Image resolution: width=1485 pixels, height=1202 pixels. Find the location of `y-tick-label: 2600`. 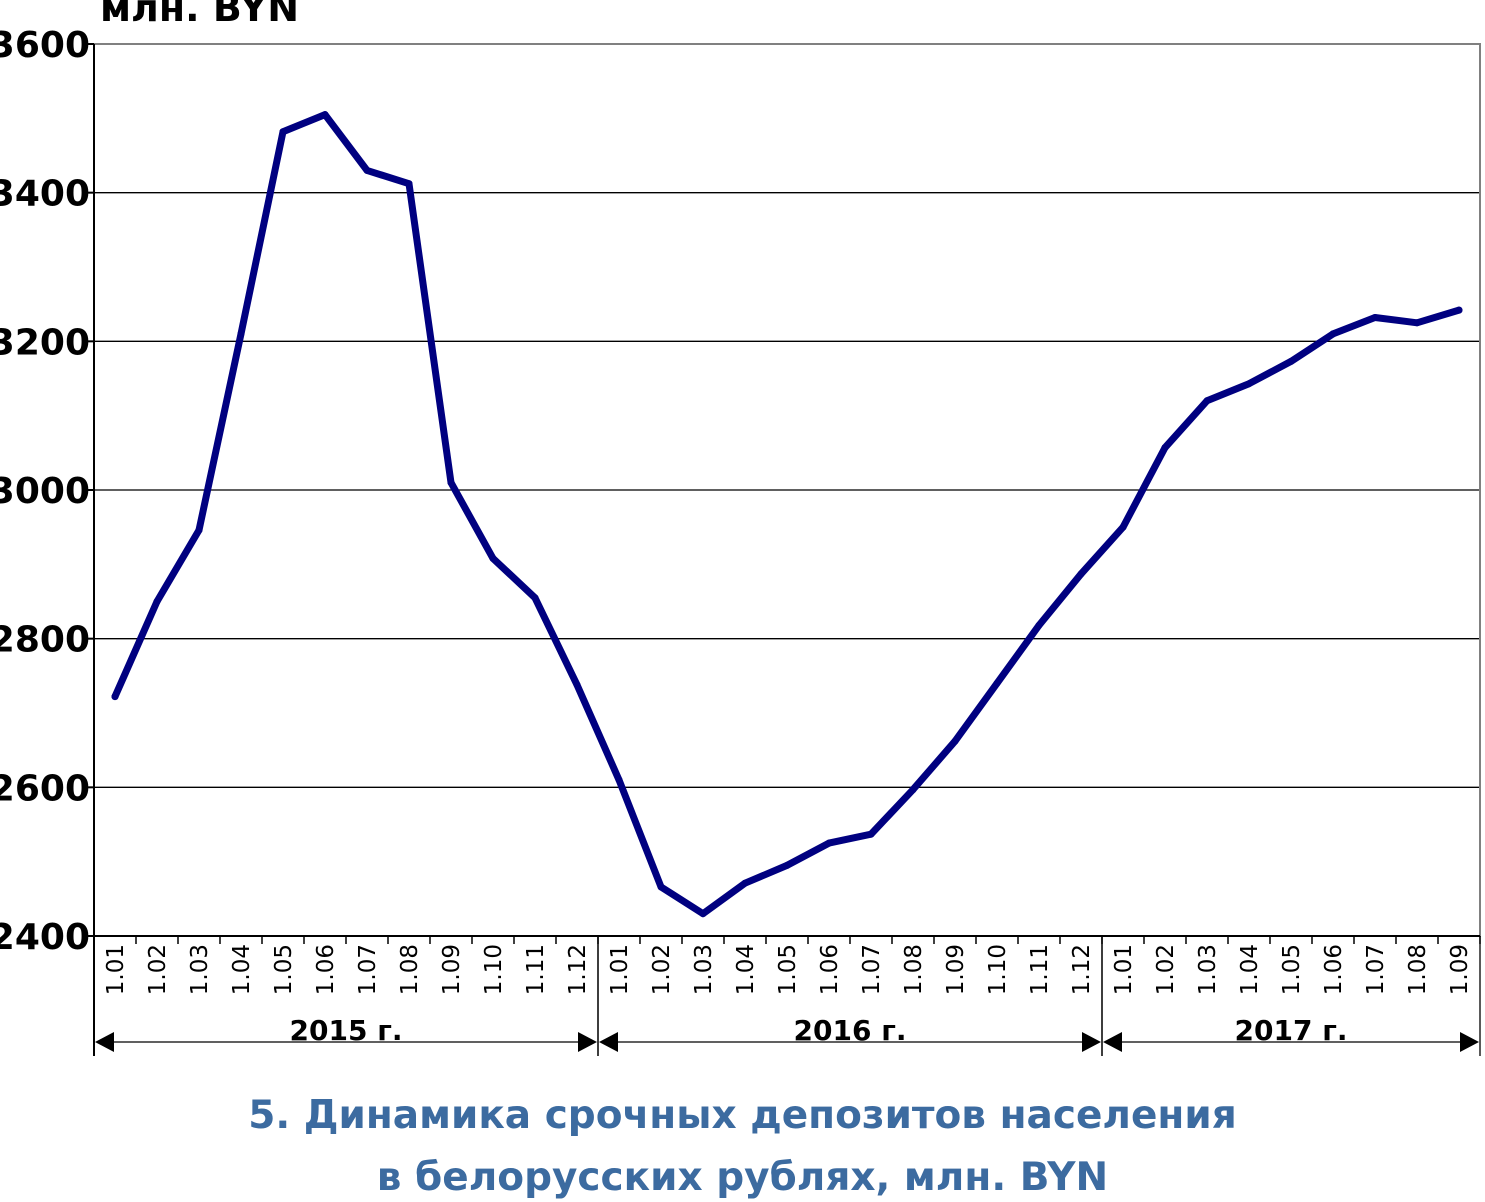

y-tick-label: 2600 is located at coordinates (45, 788).